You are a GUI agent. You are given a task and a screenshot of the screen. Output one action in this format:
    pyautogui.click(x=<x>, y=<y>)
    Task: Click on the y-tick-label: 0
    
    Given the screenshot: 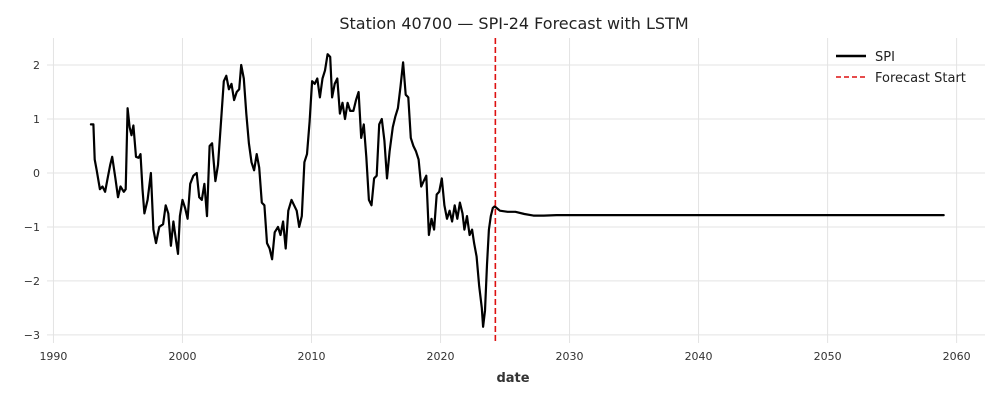 What is the action you would take?
    pyautogui.click(x=36, y=173)
    